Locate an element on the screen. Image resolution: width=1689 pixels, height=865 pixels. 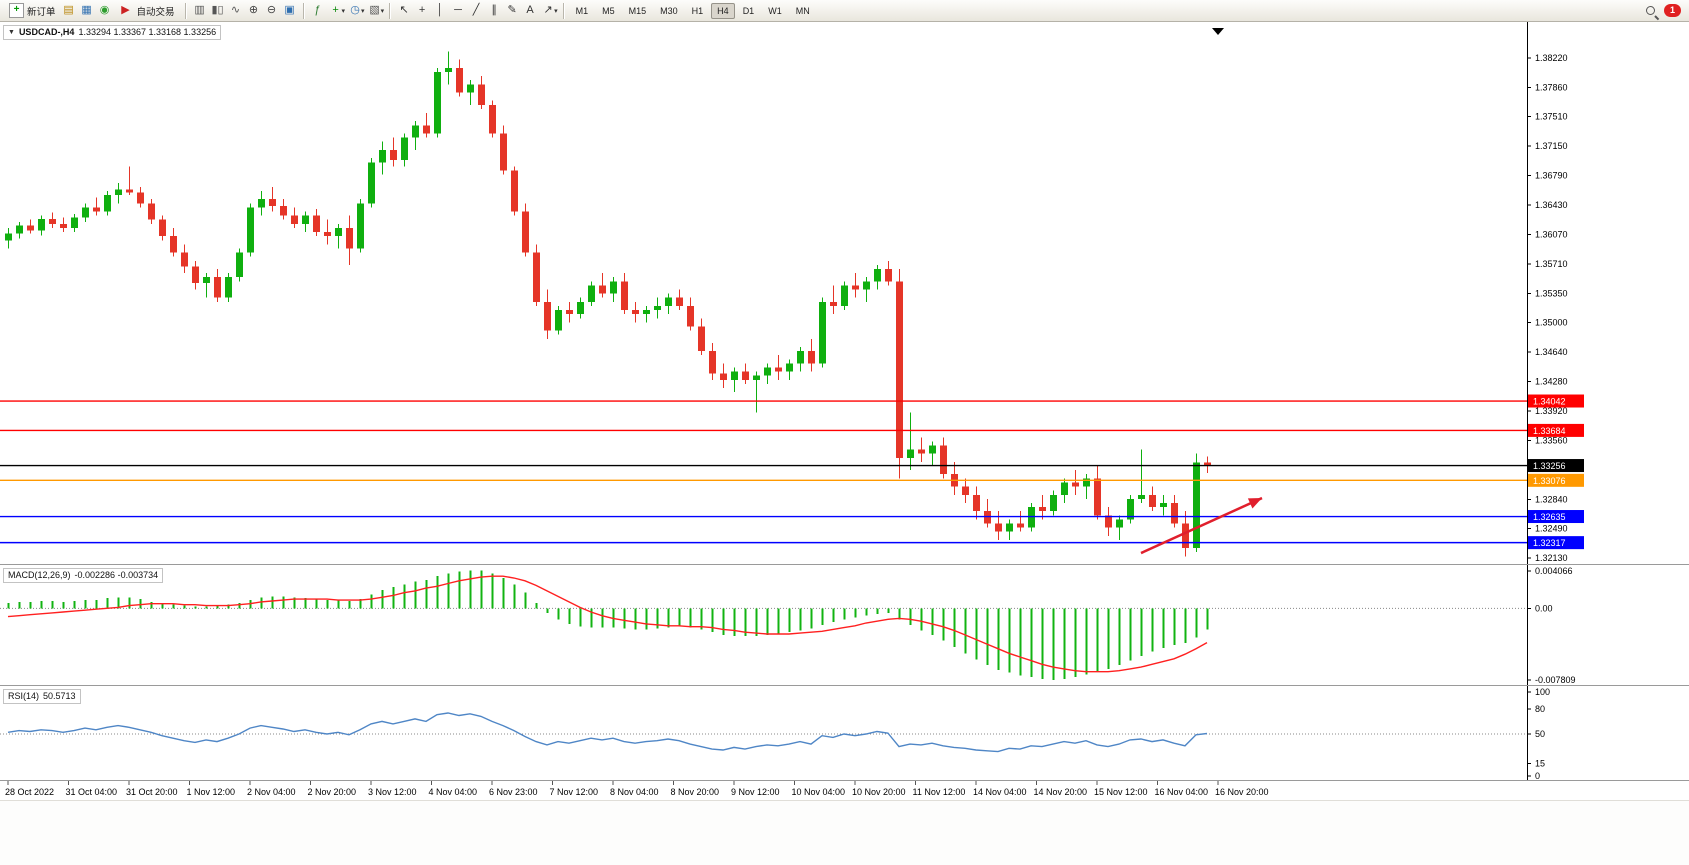
data-window-icon: ◉ is located at coordinates (104, 10).